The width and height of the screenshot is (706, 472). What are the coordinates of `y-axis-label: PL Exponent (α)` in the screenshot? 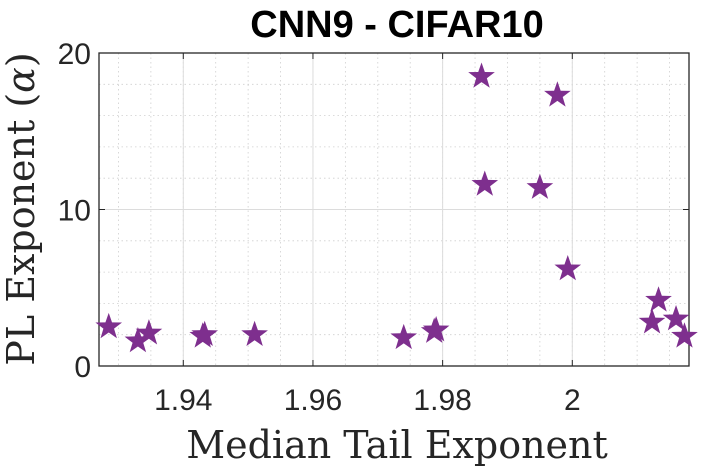 It's located at (21, 208).